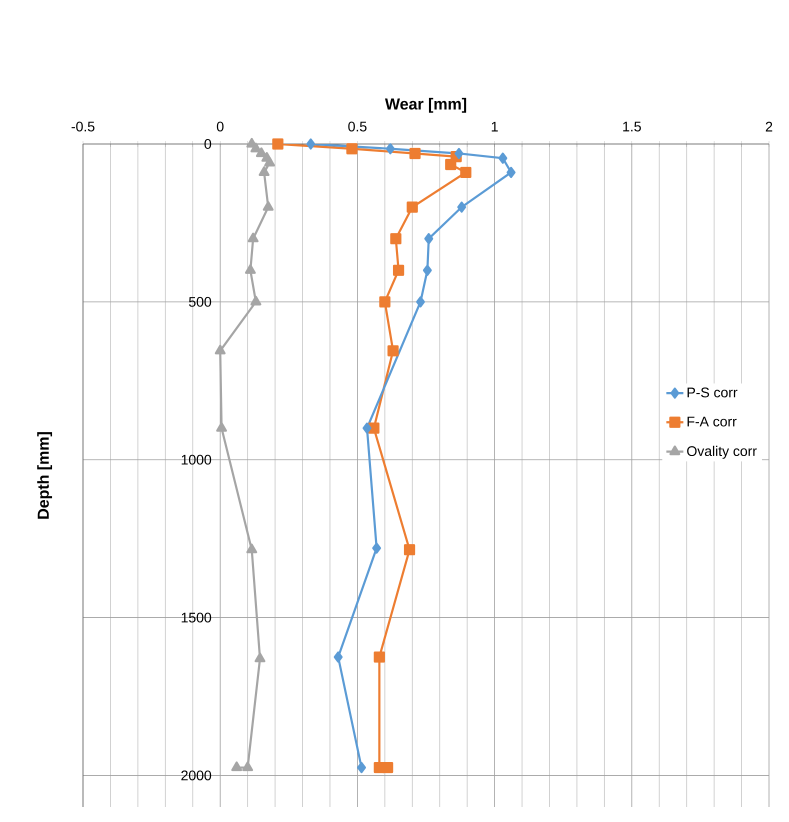  I want to click on x-tick-label: -0.5, so click(83, 127).